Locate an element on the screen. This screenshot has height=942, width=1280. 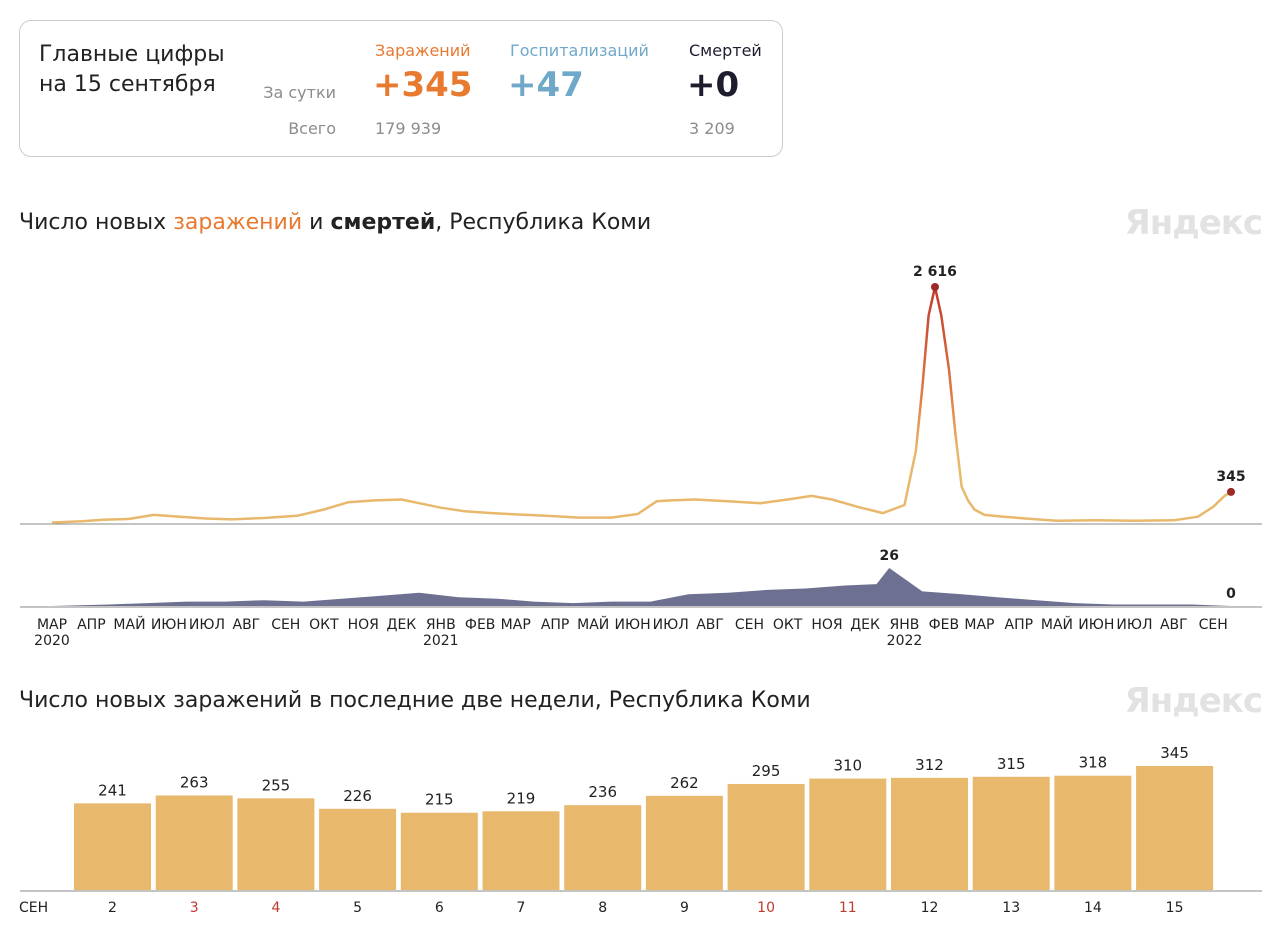
infections-label: Заражений is located at coordinates (423, 50).